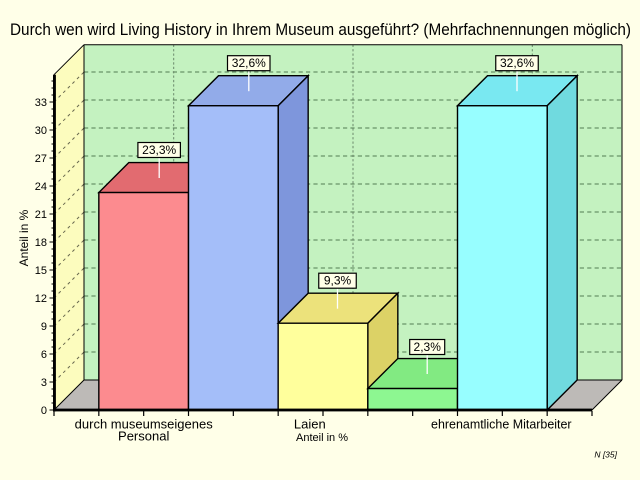 The height and width of the screenshot is (480, 640). I want to click on svg-text: 23,3%, so click(159, 150).